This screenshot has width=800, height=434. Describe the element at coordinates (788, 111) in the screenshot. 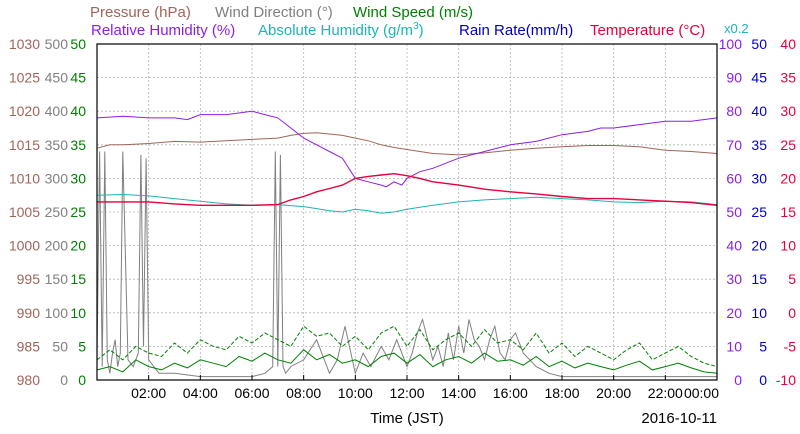

I see `y-tick-label-temperature: 30` at that location.